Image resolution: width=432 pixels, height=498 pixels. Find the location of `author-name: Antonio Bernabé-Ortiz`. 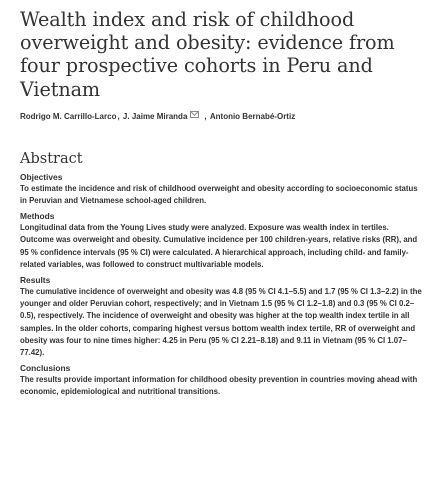

author-name: Antonio Bernabé-Ortiz is located at coordinates (252, 116).